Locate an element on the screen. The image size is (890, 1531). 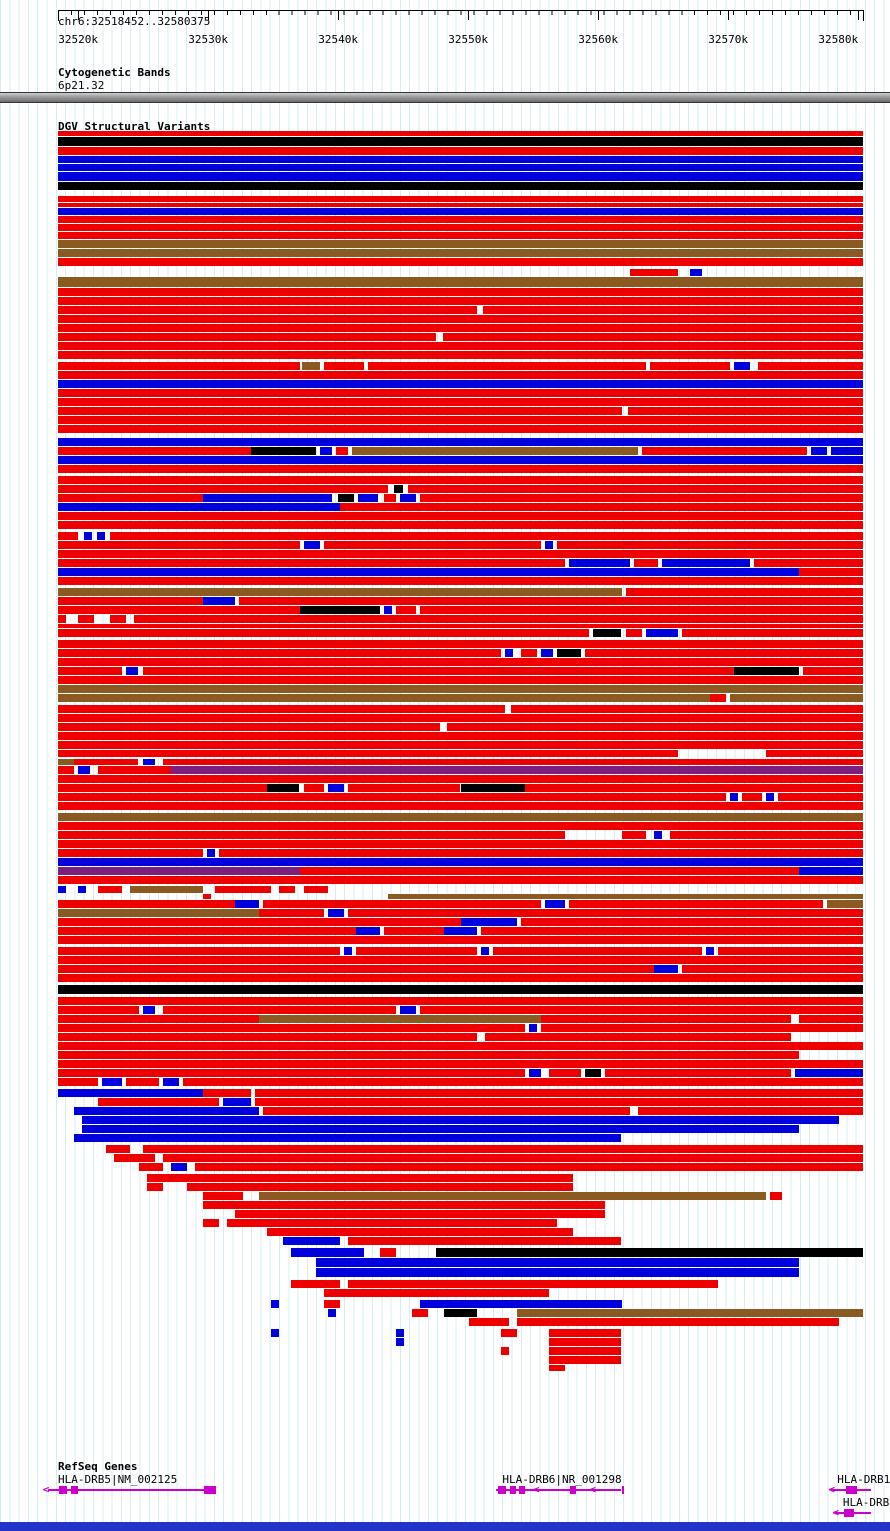
gene-label: HLA-DRB6|NR_001298 is located at coordinates (562, 1479).